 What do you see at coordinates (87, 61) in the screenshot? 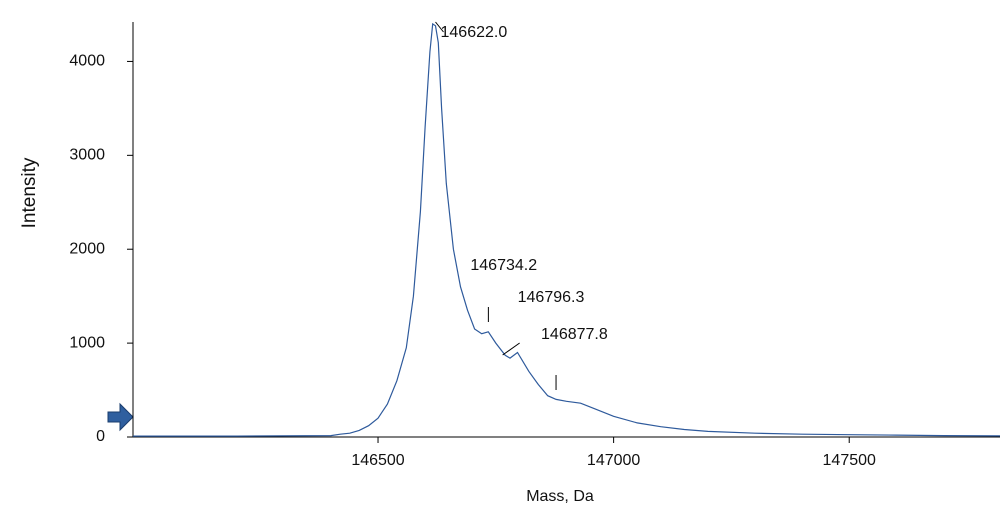
I see `y-tick-label: 4000` at bounding box center [87, 61].